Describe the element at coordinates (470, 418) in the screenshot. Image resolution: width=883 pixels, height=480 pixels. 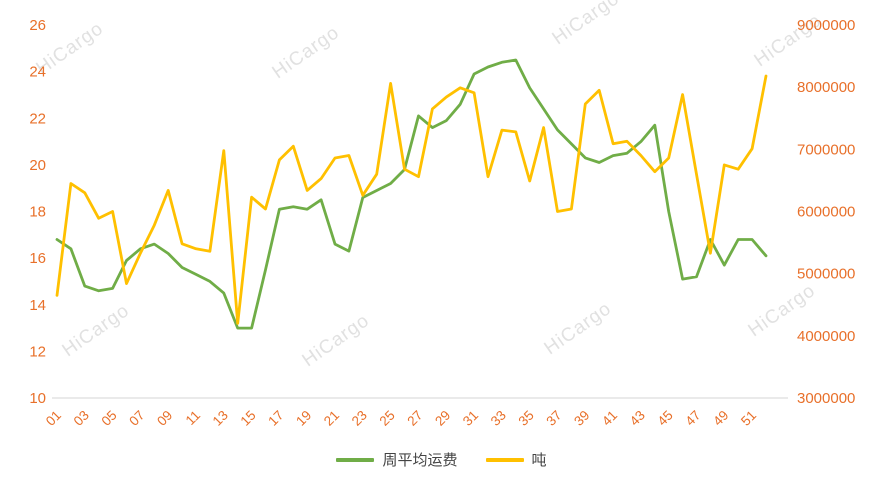
I see `x-tick-label: 31` at that location.